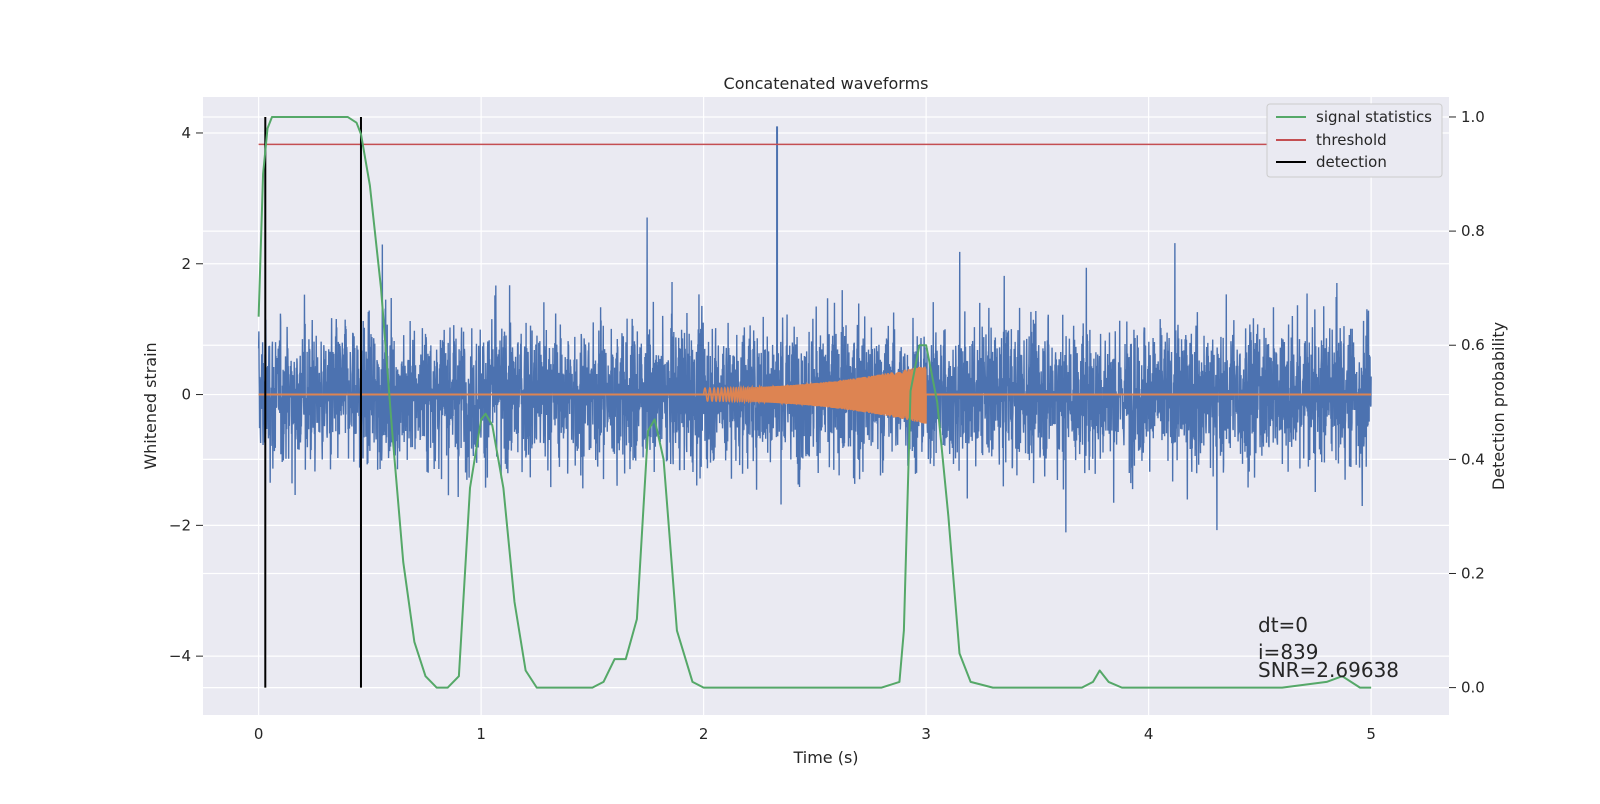 This screenshot has height=804, width=1600. What do you see at coordinates (1498, 406) in the screenshot?
I see `y-axis-label-right: Detection probability` at bounding box center [1498, 406].